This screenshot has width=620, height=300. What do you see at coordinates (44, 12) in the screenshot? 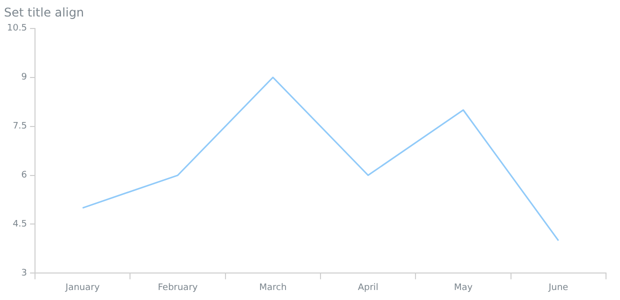
I see `chart-title: Set title align` at bounding box center [44, 12].